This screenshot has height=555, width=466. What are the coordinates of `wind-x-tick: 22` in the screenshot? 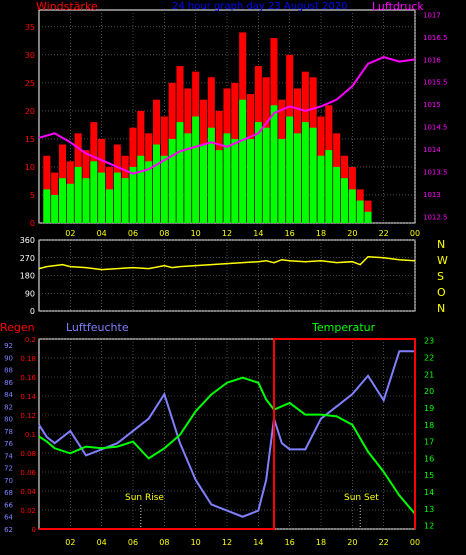 It's located at (384, 233).